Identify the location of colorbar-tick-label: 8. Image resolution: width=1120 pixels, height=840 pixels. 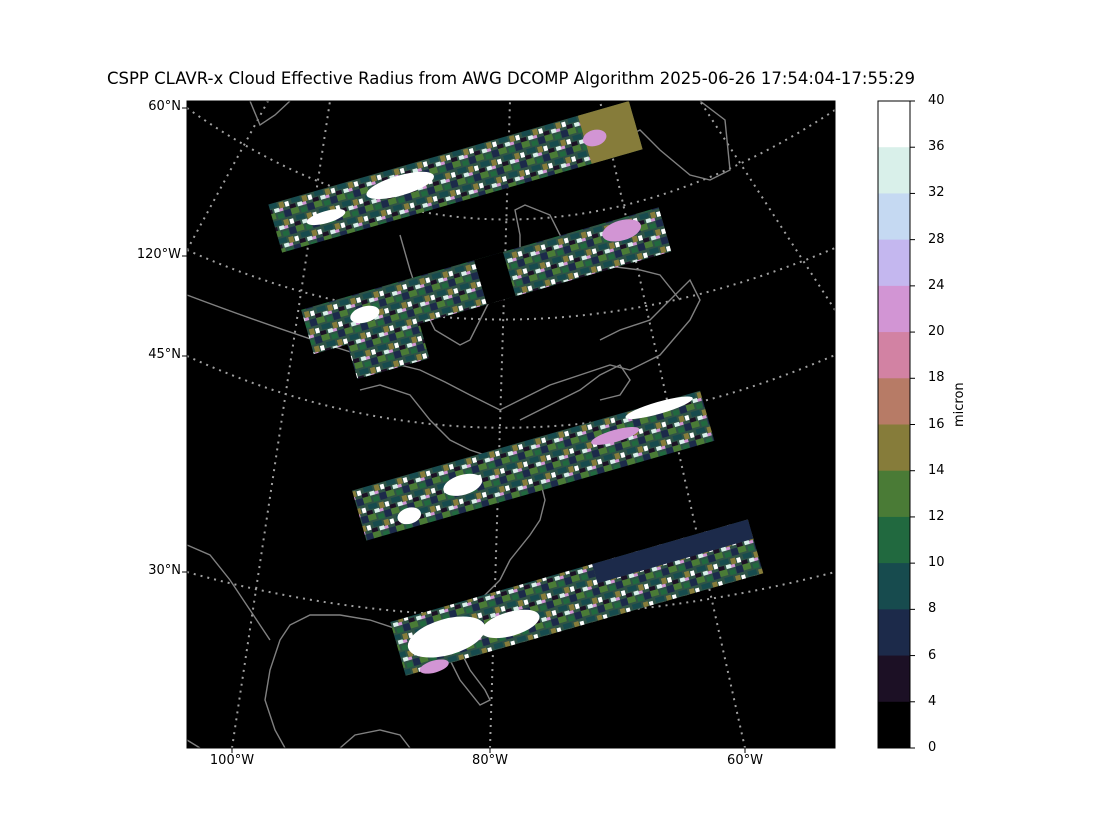
(932, 609).